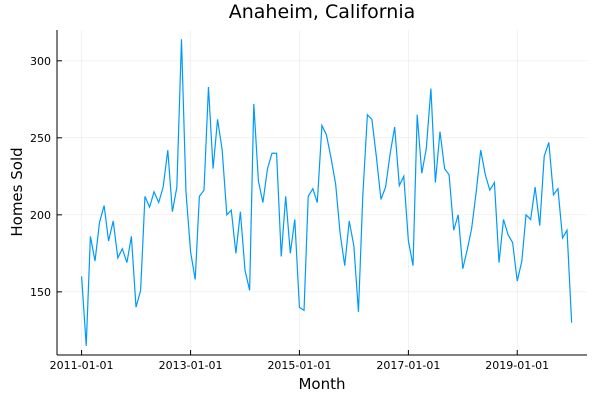 The height and width of the screenshot is (400, 600). Describe the element at coordinates (82, 365) in the screenshot. I see `x-tick-label: 2011-01-01` at that location.